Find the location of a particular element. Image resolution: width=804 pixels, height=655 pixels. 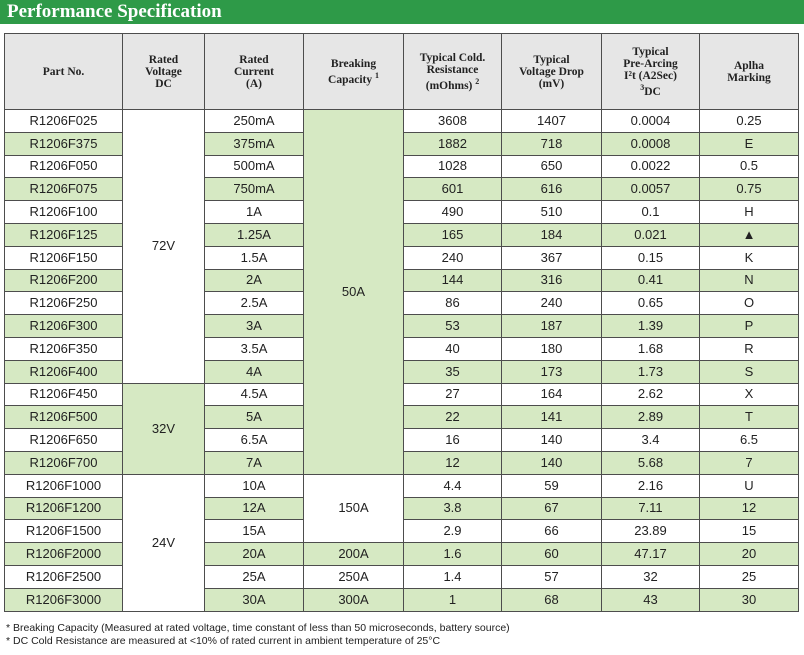

header-marking: Aplha Marking is located at coordinates (749, 71).